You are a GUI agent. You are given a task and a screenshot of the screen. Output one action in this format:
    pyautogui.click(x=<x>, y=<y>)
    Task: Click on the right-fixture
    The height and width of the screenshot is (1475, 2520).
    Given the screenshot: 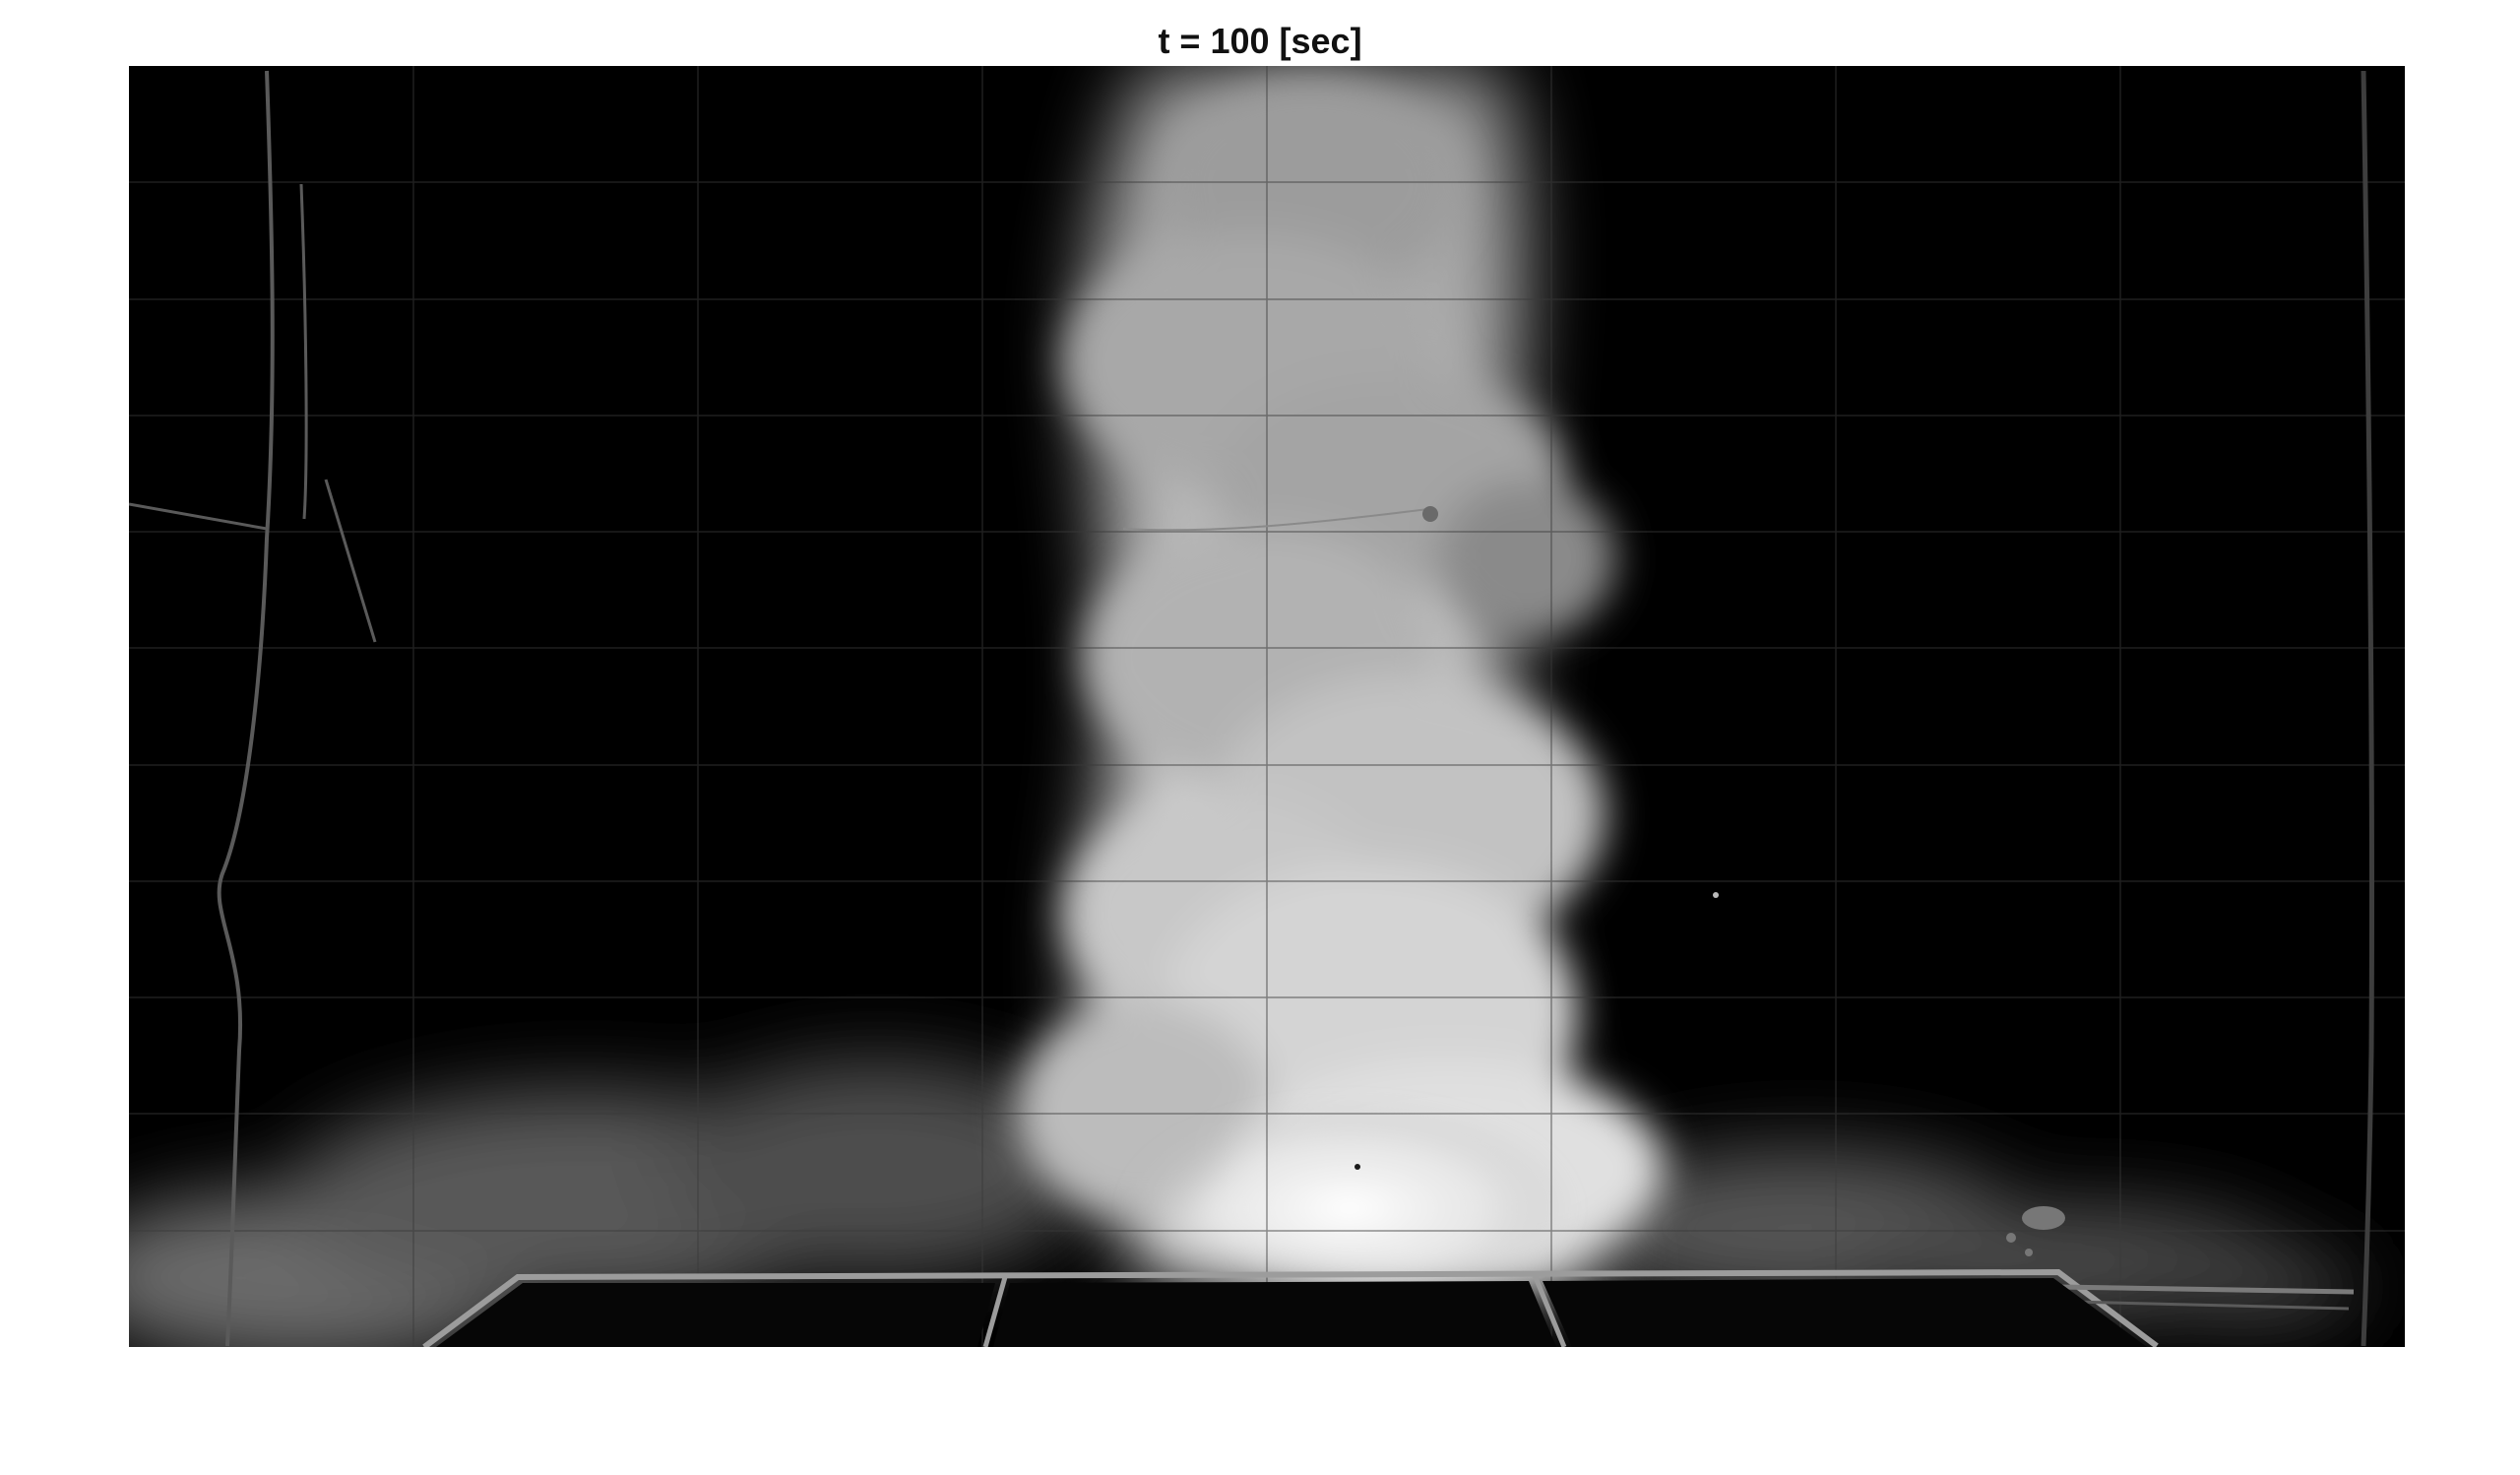 What is the action you would take?
    pyautogui.click(x=2035, y=1231)
    